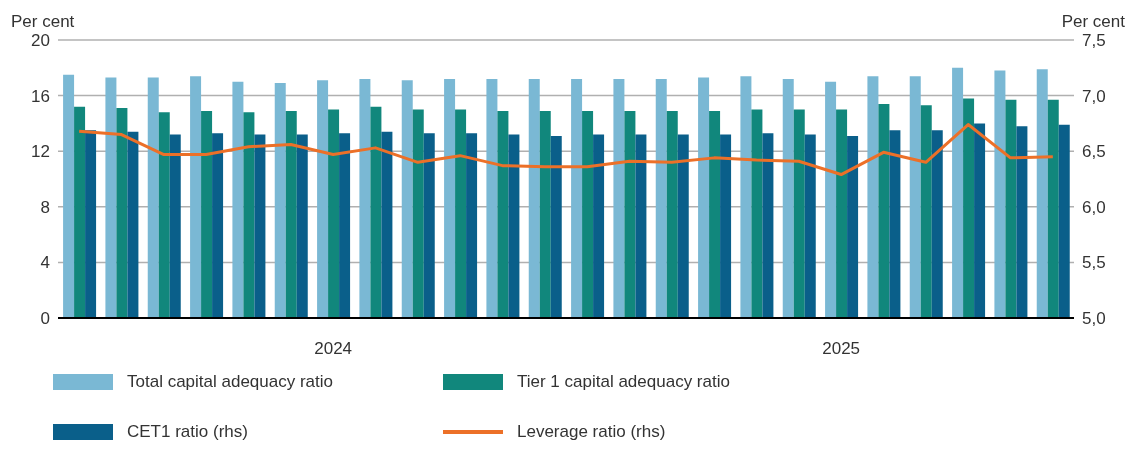 This screenshot has width=1145, height=459. I want to click on y2-tick-label: 6,0, so click(1094, 207).